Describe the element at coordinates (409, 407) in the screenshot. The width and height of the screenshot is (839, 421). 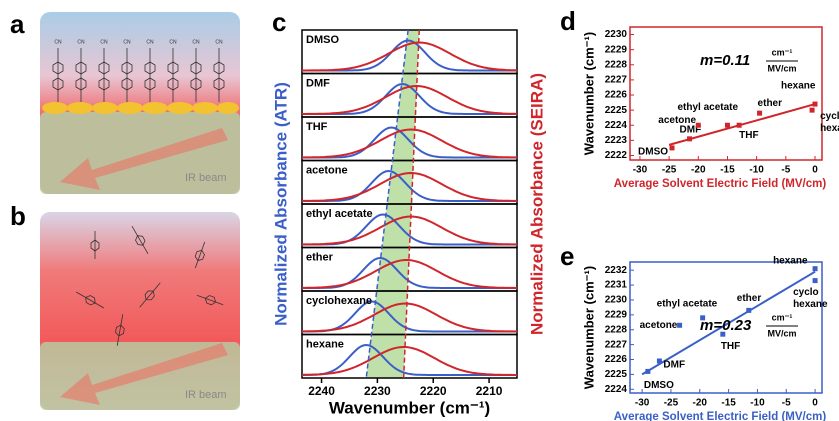
I see `x-axis-label: Wavenumber (cm⁻¹)` at that location.